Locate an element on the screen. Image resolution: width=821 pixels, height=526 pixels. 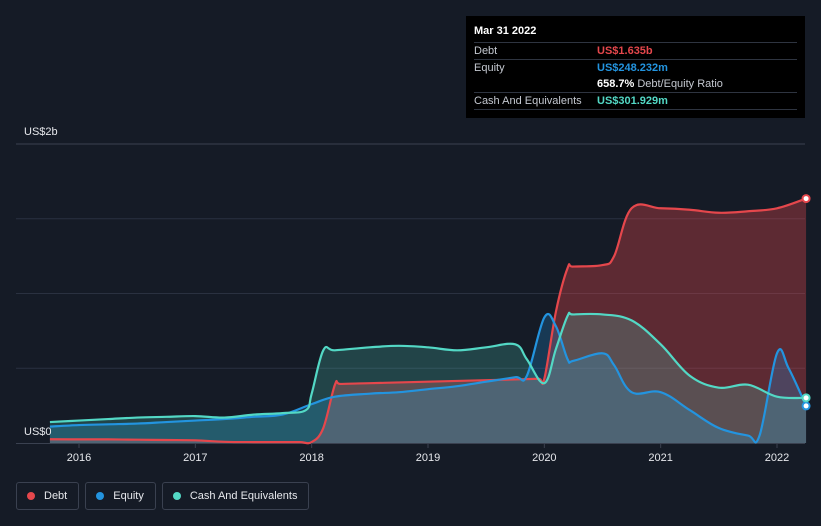
tooltip-label: Cash And Equivalents is located at coordinates (528, 101).